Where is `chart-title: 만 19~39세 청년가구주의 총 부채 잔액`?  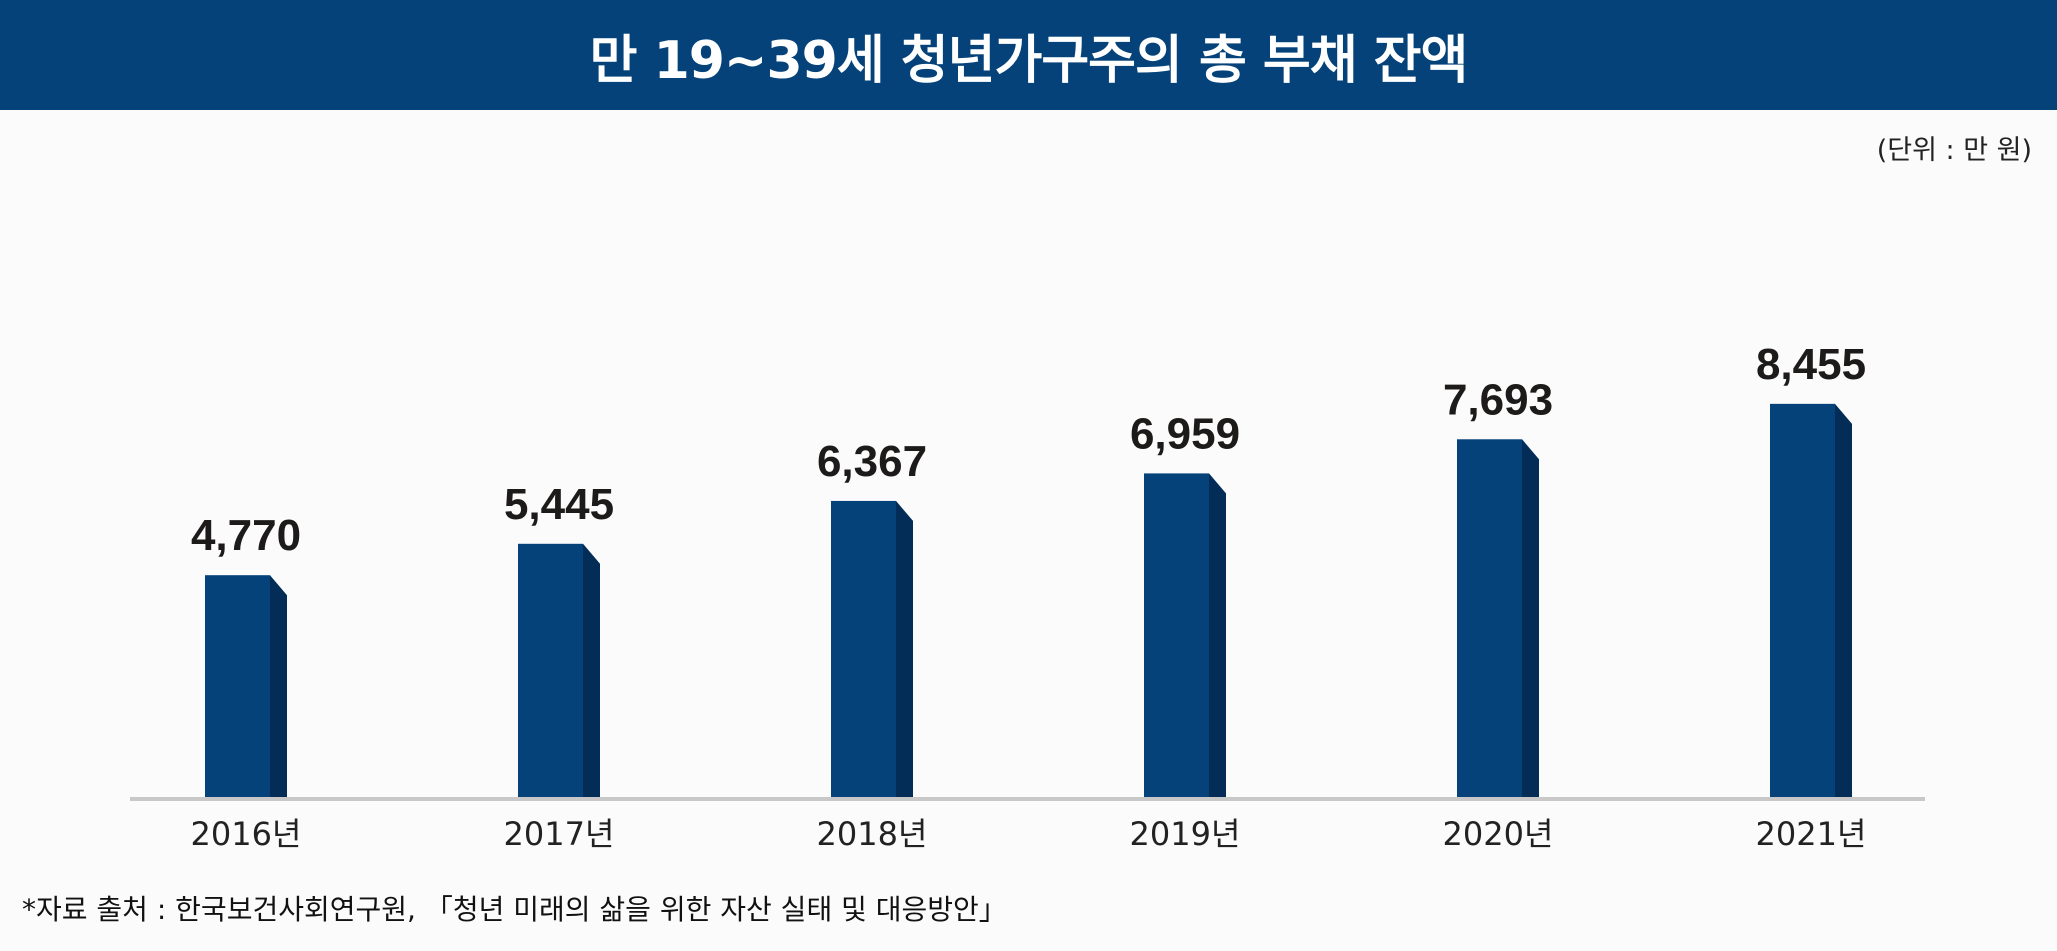 chart-title: 만 19~39세 청년가구주의 총 부채 잔액 is located at coordinates (1028, 55).